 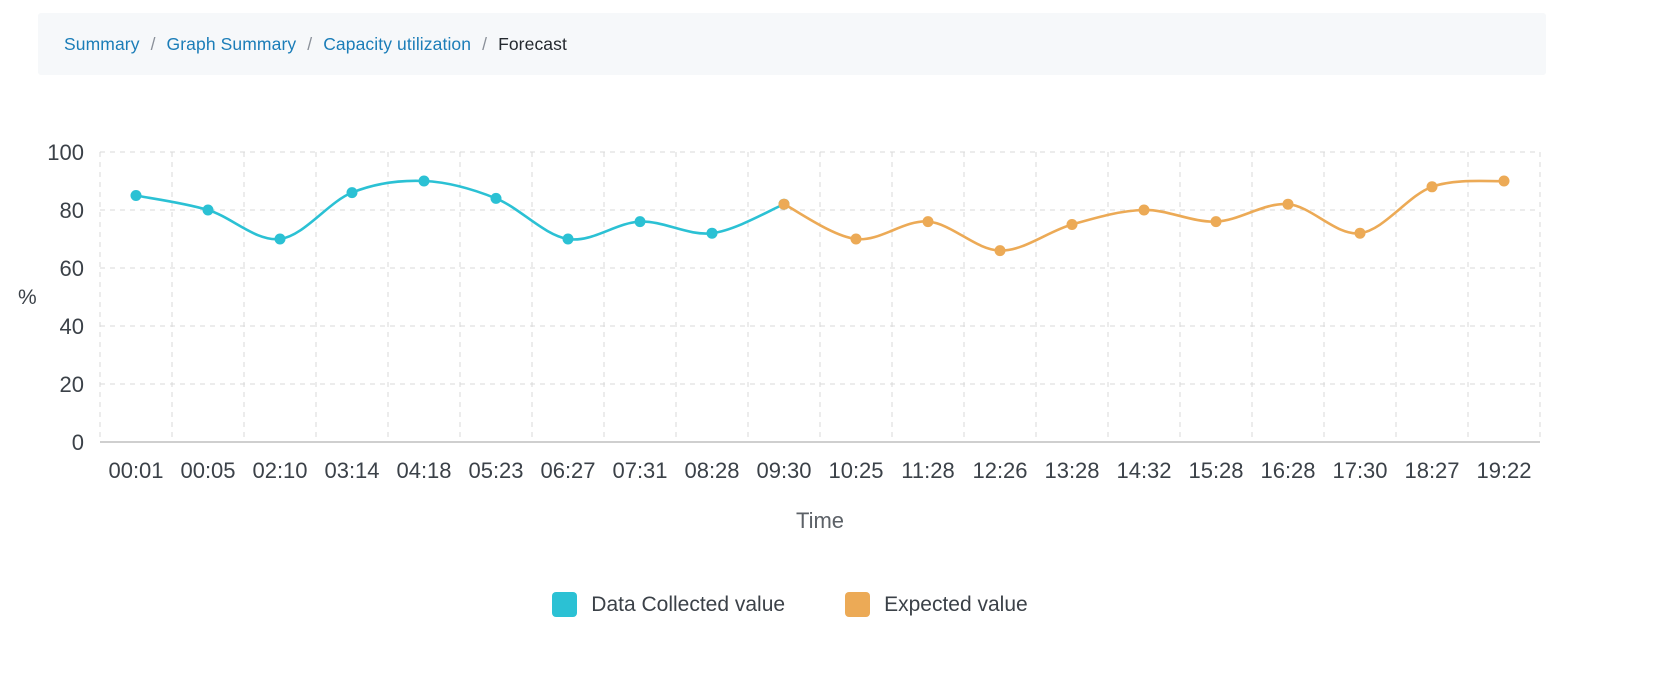 What do you see at coordinates (397, 43) in the screenshot?
I see `breadcrumb-item-capacity-utilization: Capacity utilization` at bounding box center [397, 43].